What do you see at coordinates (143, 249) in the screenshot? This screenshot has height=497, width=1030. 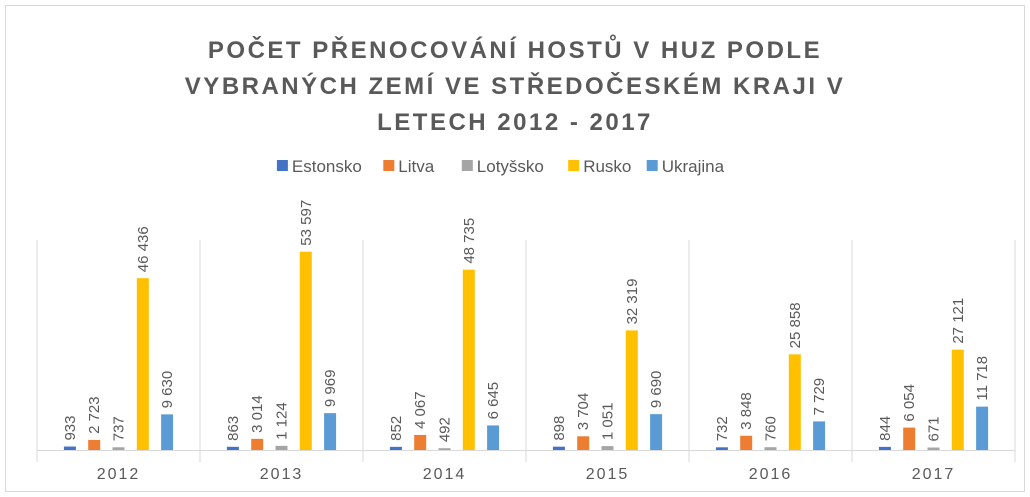 I see `data-label: 46 436` at bounding box center [143, 249].